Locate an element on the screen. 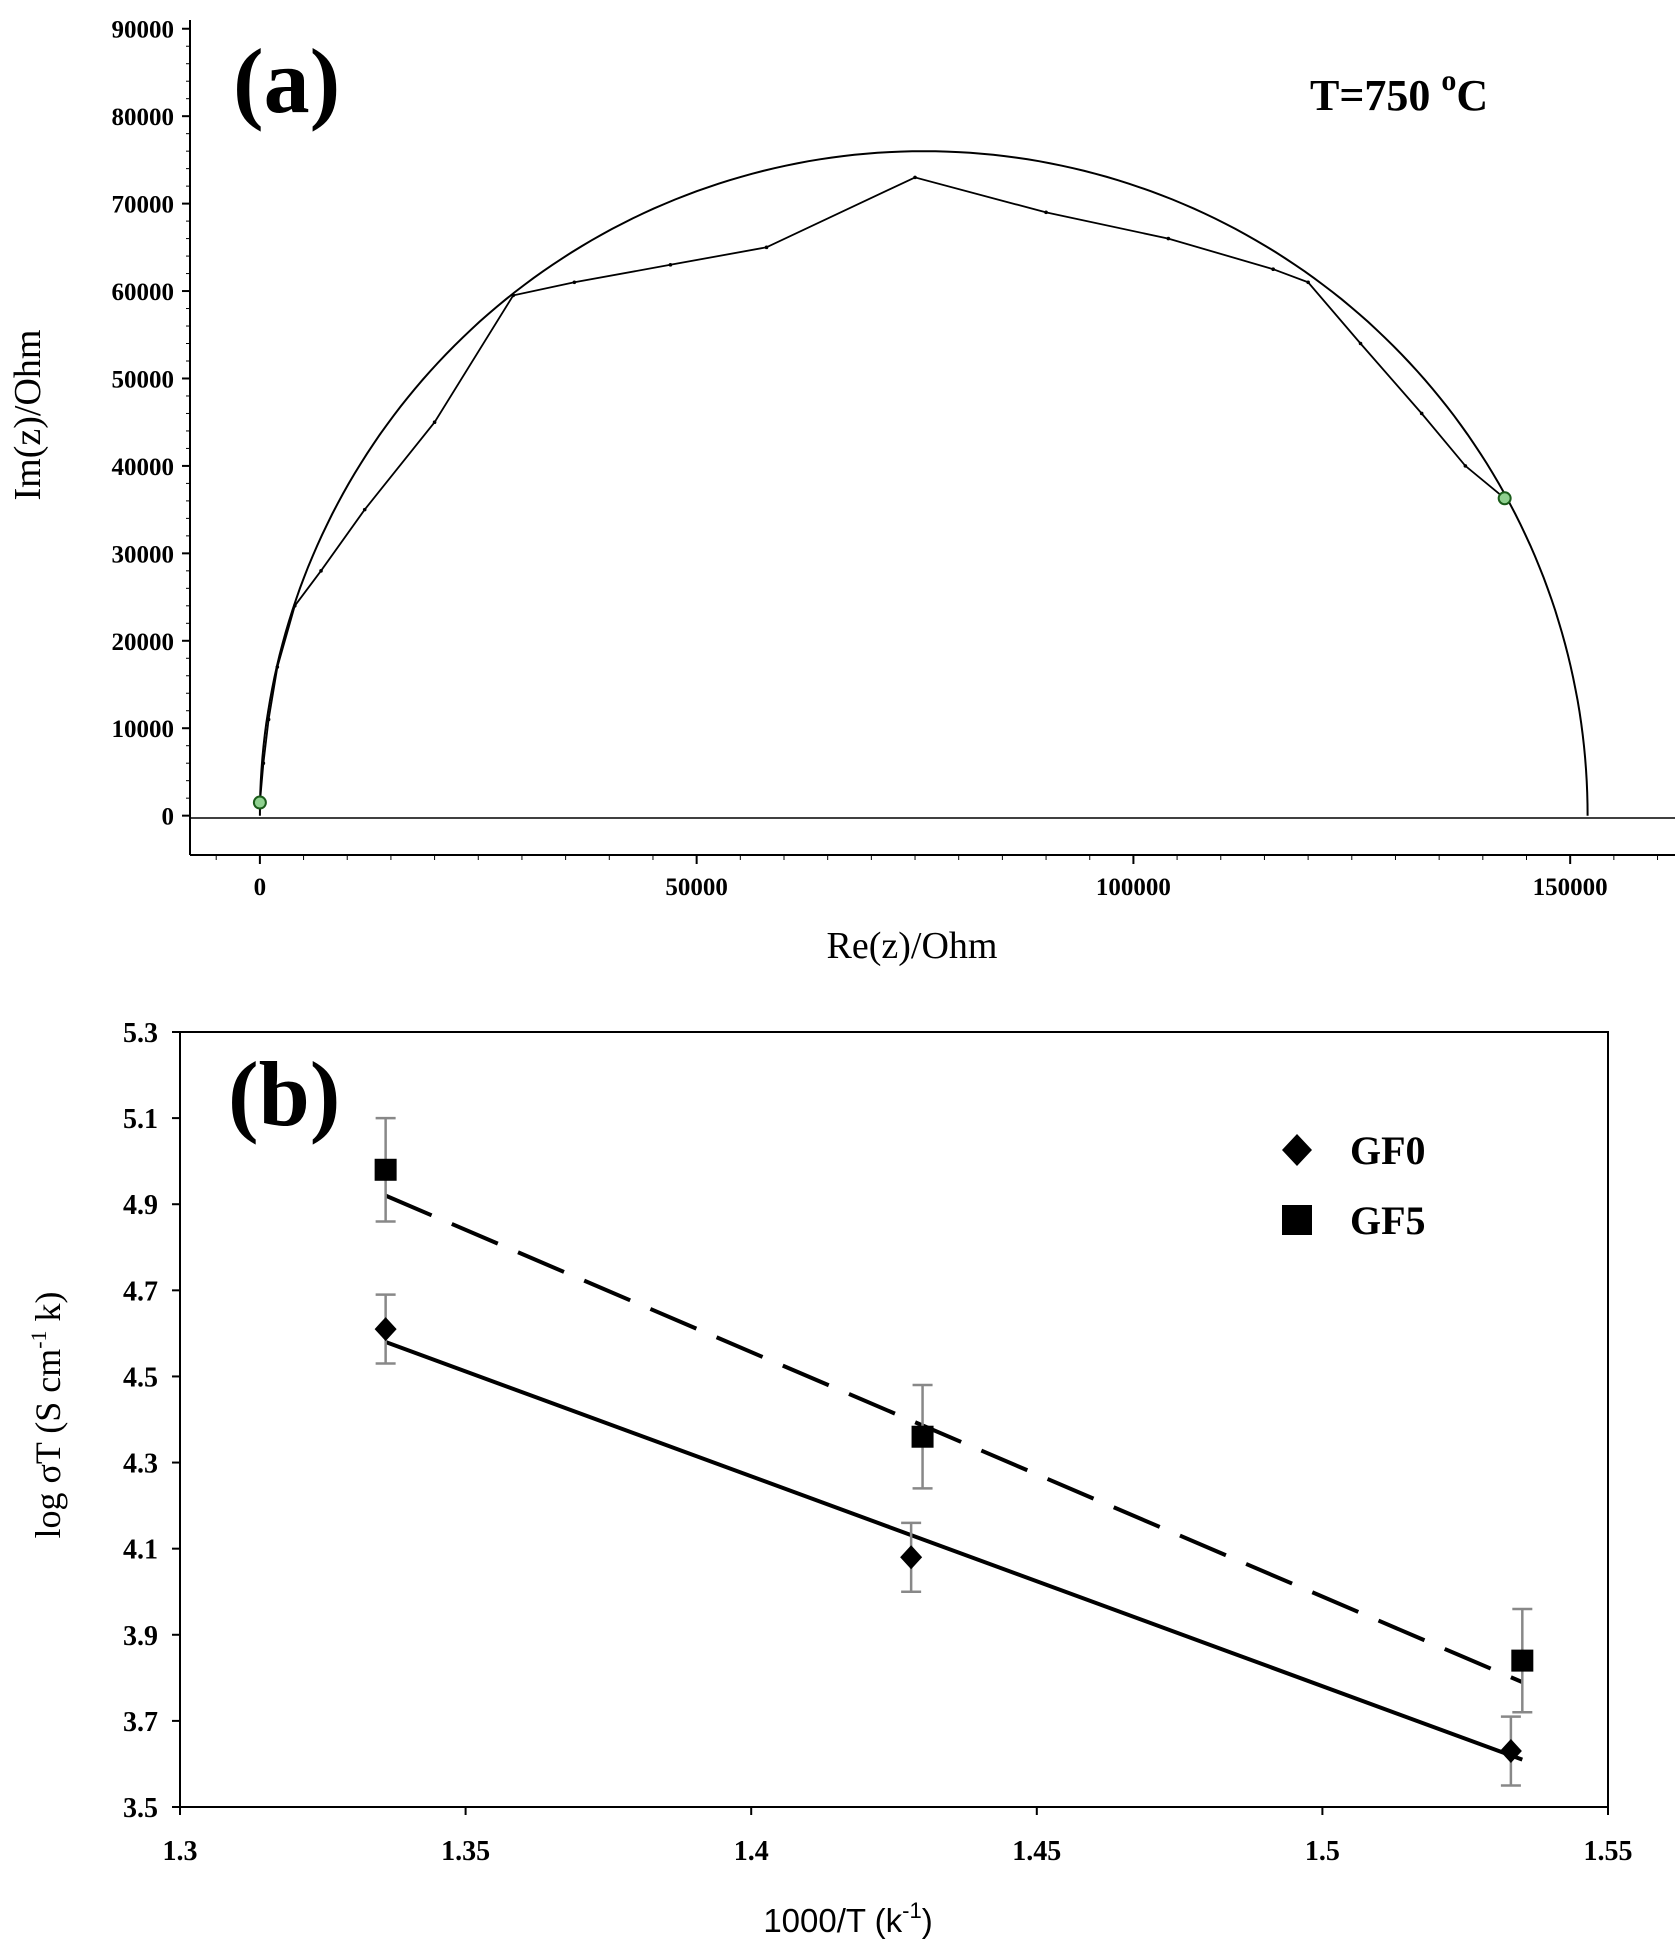 This screenshot has width=1675, height=1939. legend-gf0-label: GF0 is located at coordinates (1388, 1150).